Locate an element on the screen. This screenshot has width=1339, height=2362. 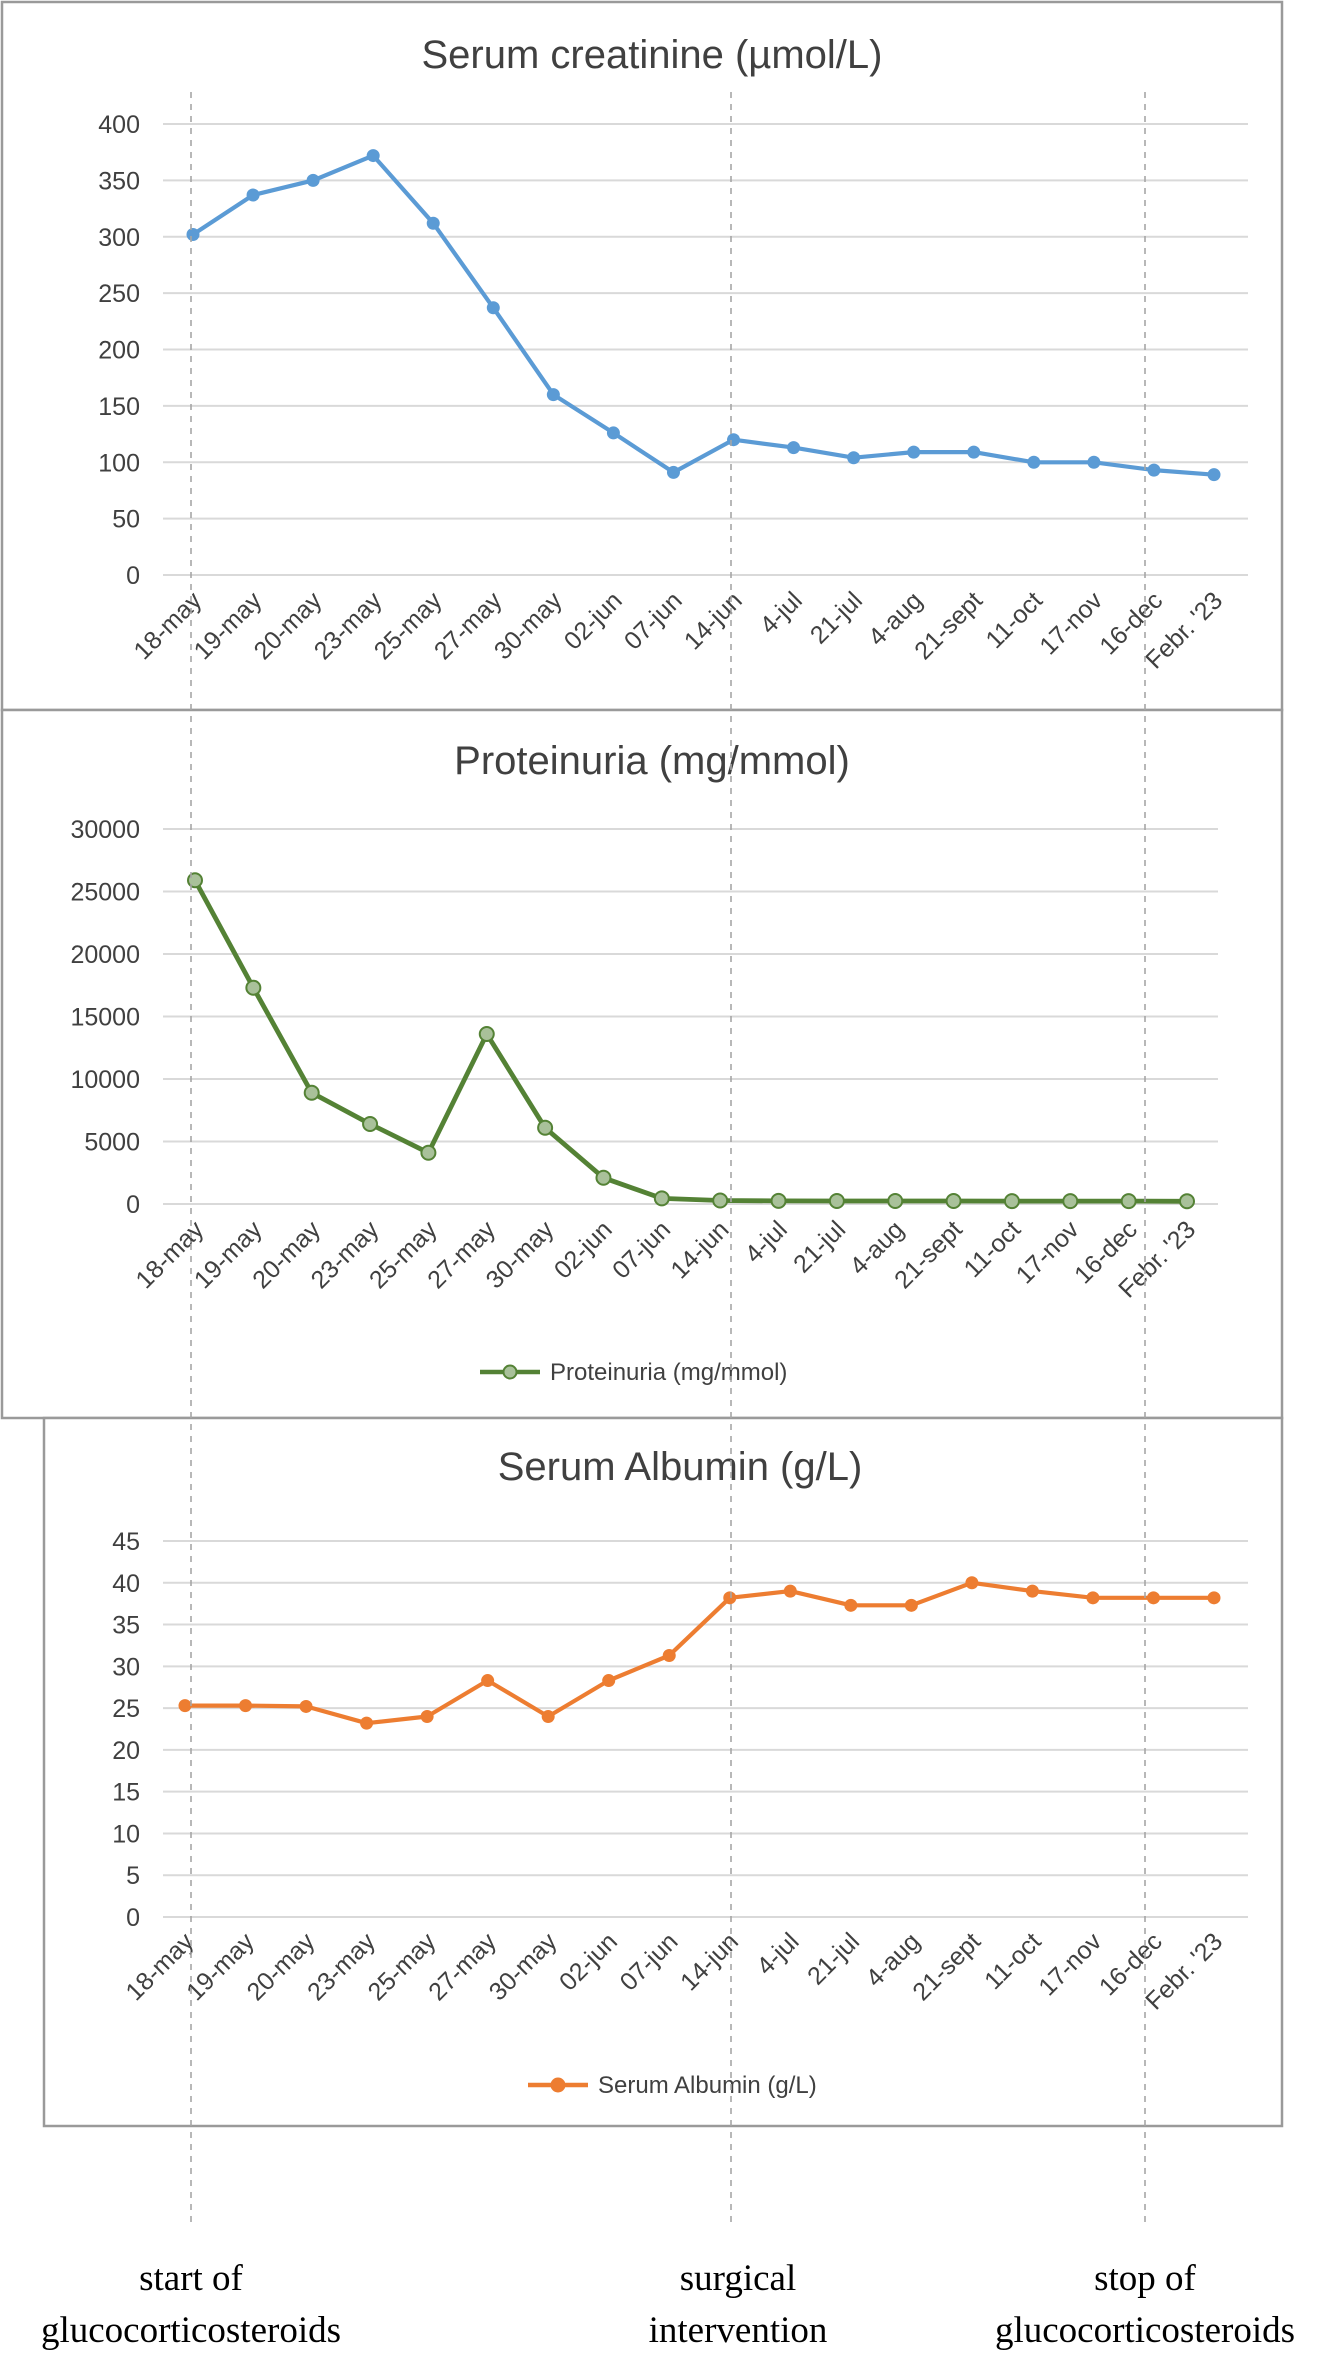
y-tick-label: 250 is located at coordinates (119, 294).